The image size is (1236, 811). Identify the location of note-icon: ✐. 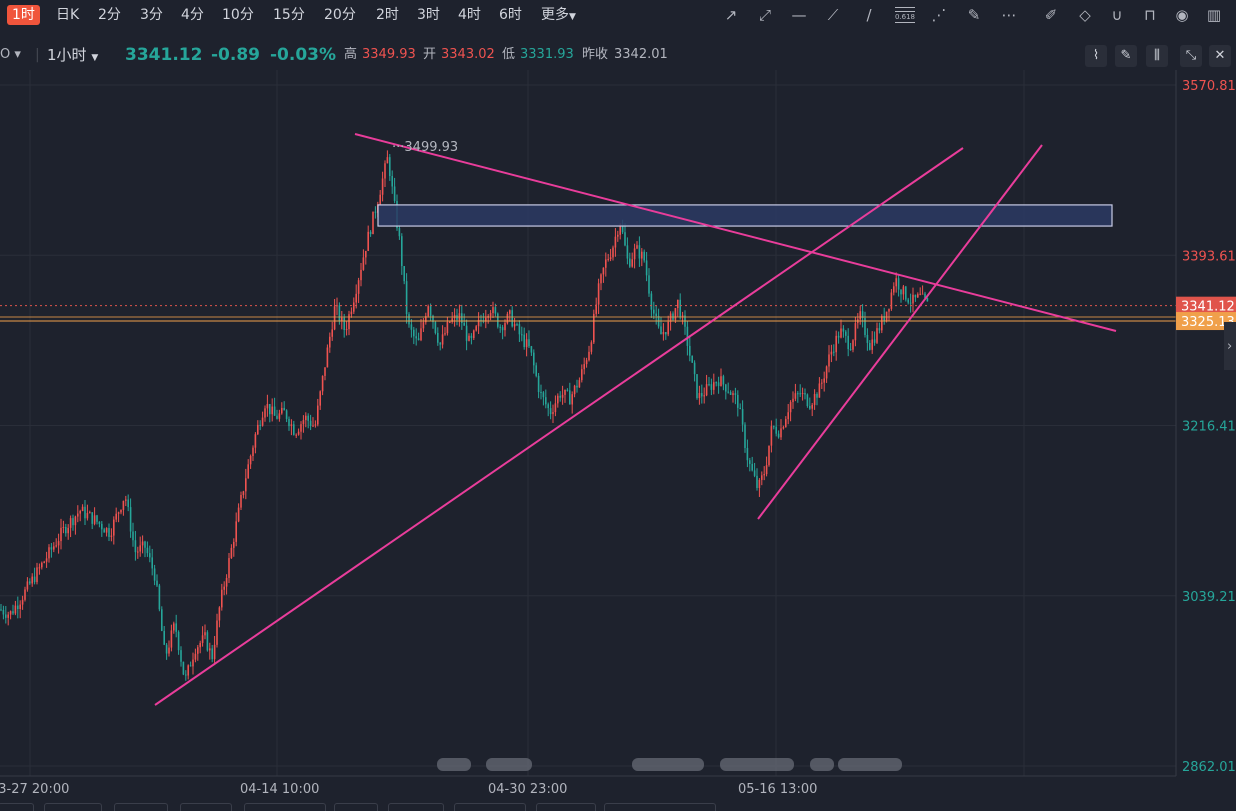
(1051, 15).